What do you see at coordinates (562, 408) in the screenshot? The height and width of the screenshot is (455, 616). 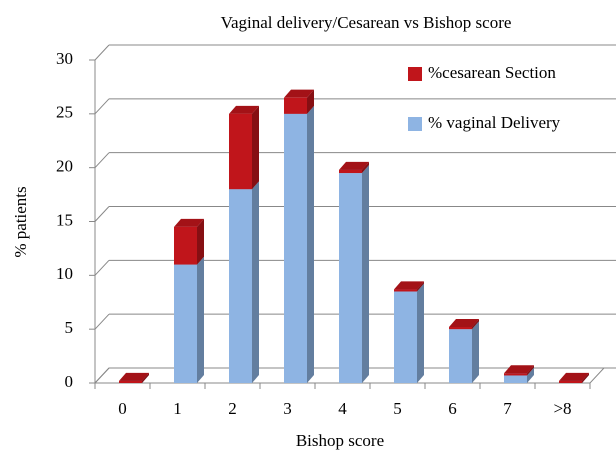 I see `x-tick-label: >8` at bounding box center [562, 408].